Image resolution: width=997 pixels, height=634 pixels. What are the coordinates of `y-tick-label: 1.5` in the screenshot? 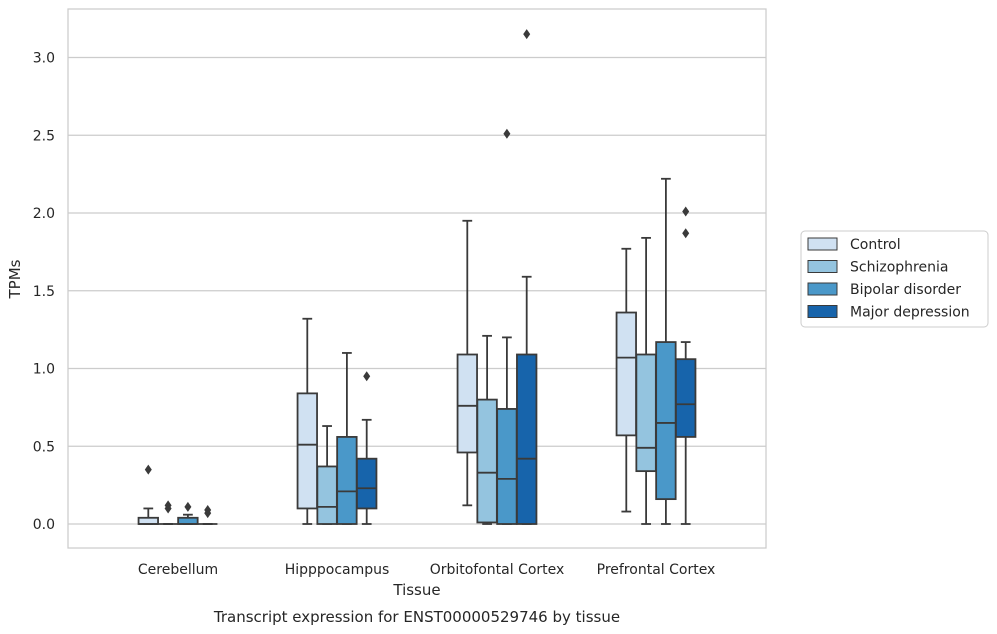 It's located at (44, 292).